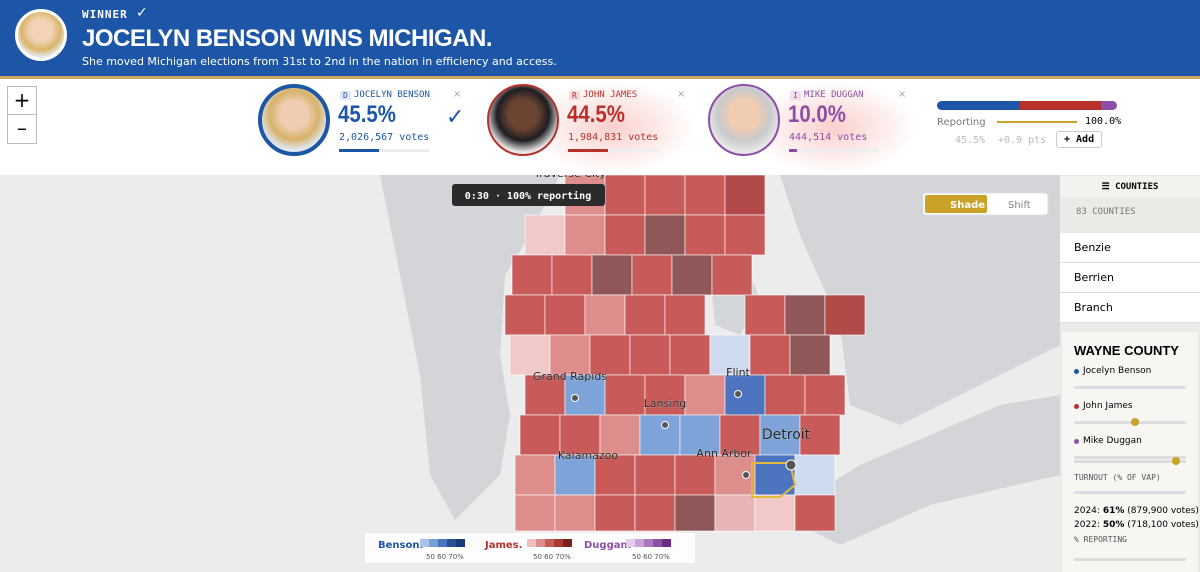  What do you see at coordinates (1108, 406) in the screenshot?
I see `county-candidate: John James` at bounding box center [1108, 406].